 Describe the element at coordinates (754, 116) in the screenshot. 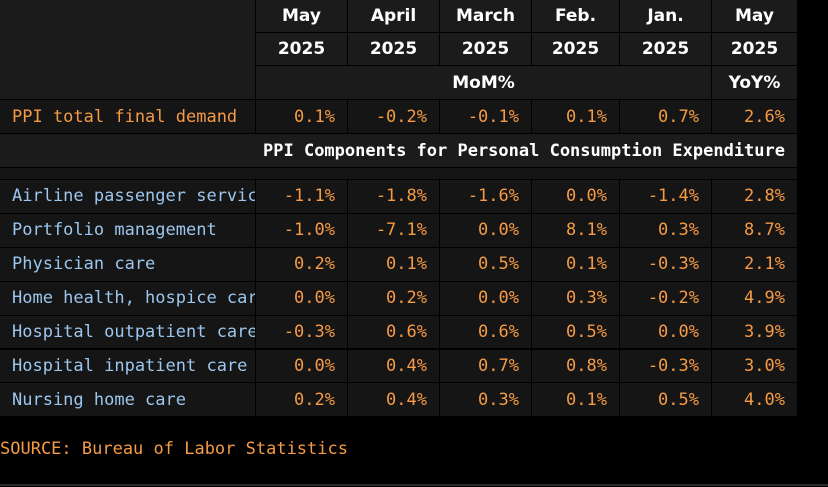

I see `headline-value: 2.6%` at that location.